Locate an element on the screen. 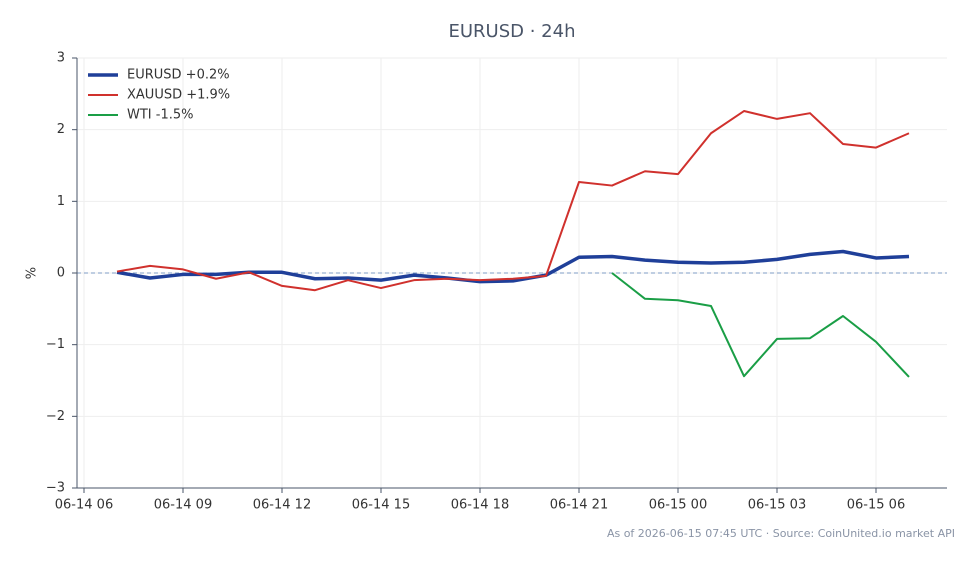 This screenshot has height=564, width=979. x-tick-label: 06-14 09 is located at coordinates (183, 505).